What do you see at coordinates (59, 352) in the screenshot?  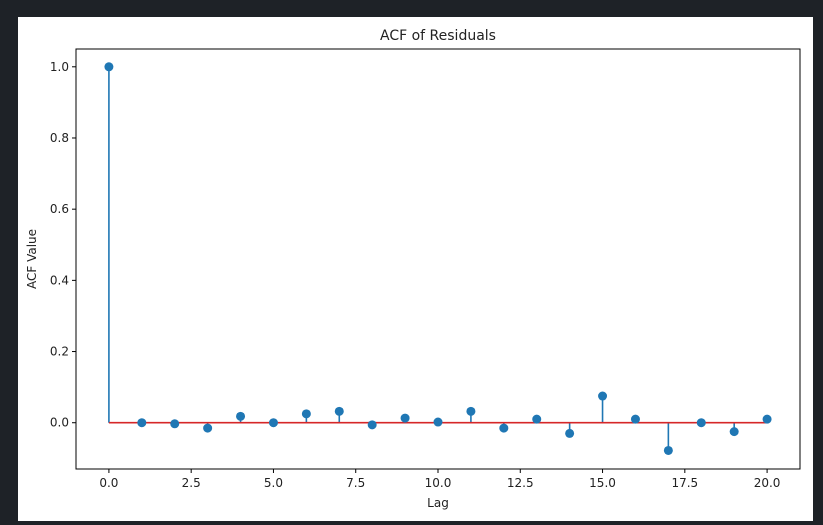 I see `y-tick-label: 0.2` at bounding box center [59, 352].